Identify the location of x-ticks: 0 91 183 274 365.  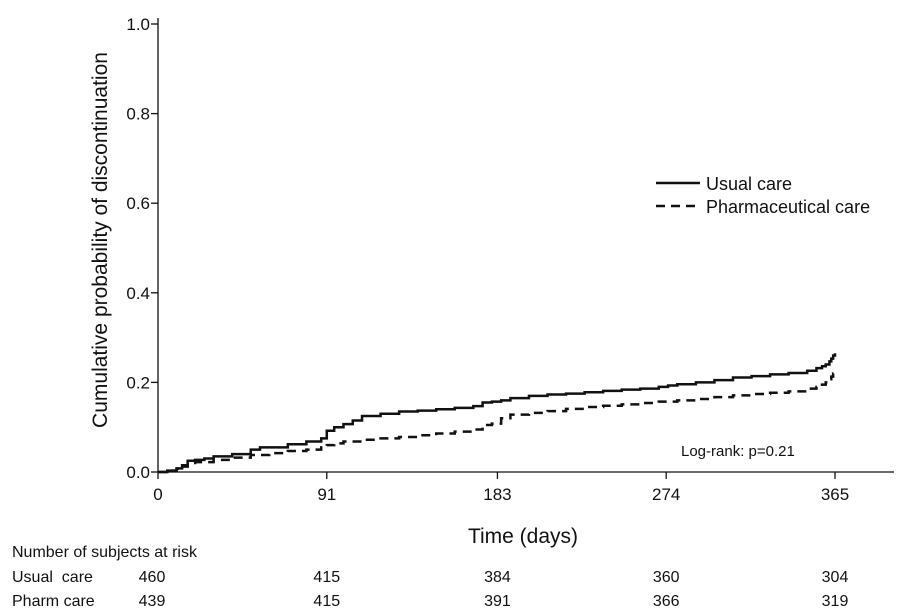
(501, 488).